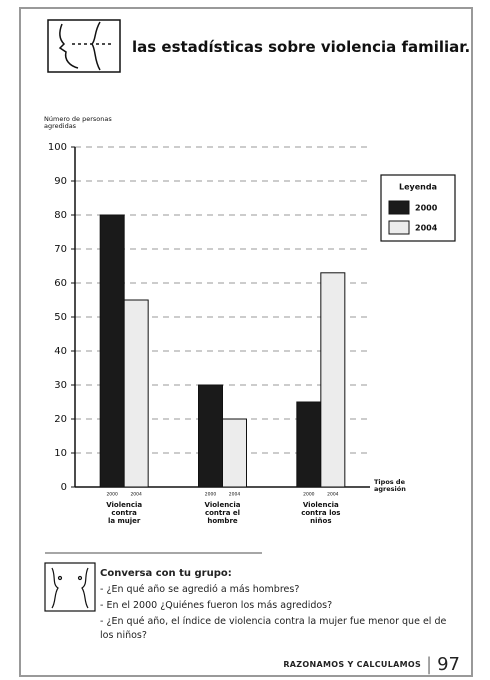 Image resolution: width=490 pixels, height=680 pixels. I want to click on x-axis-label: Tipos de agresión, so click(390, 485).